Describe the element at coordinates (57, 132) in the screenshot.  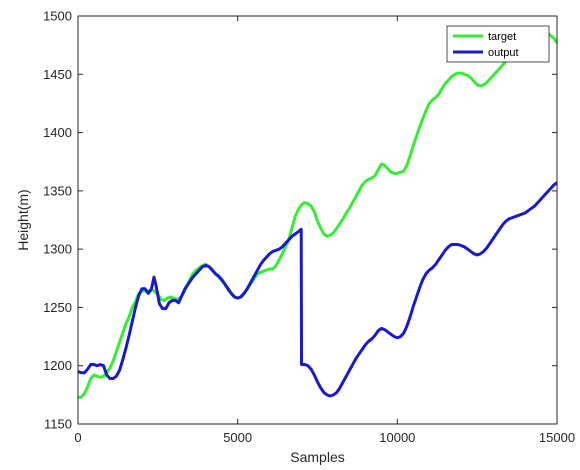
I see `y-tick-label: 1400` at that location.